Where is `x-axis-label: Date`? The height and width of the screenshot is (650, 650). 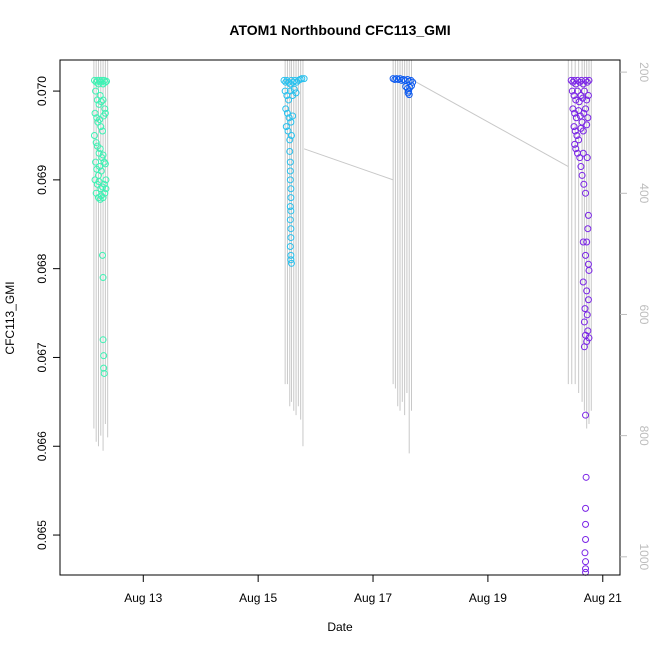
x-axis-label: Date is located at coordinates (340, 627).